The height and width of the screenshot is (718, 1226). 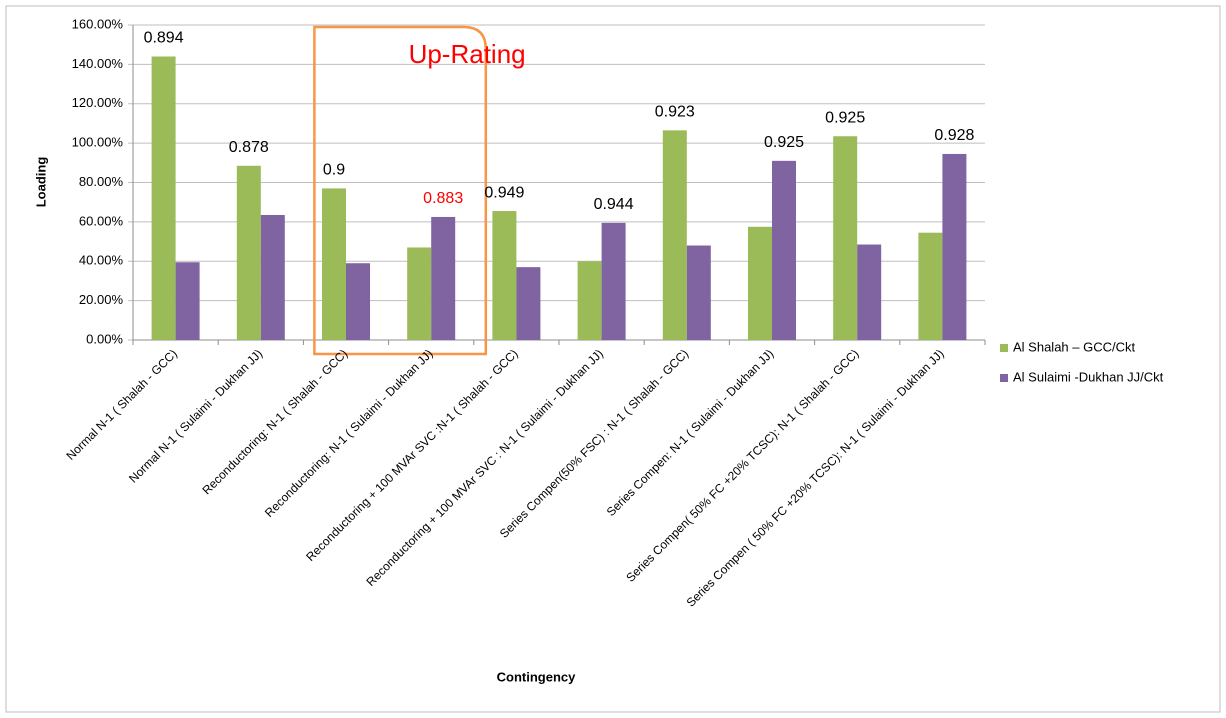 I want to click on annotation: 0.878, so click(x=249, y=147).